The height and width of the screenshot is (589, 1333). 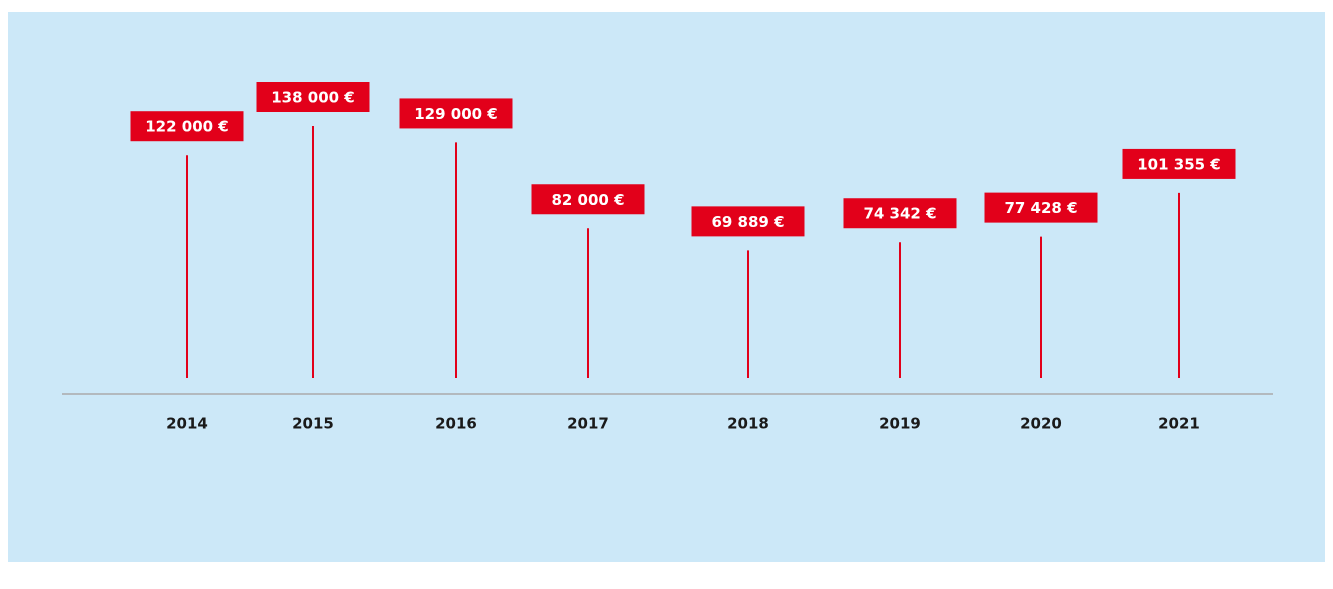 I want to click on value-label: 77 428 €, so click(x=1040, y=208).